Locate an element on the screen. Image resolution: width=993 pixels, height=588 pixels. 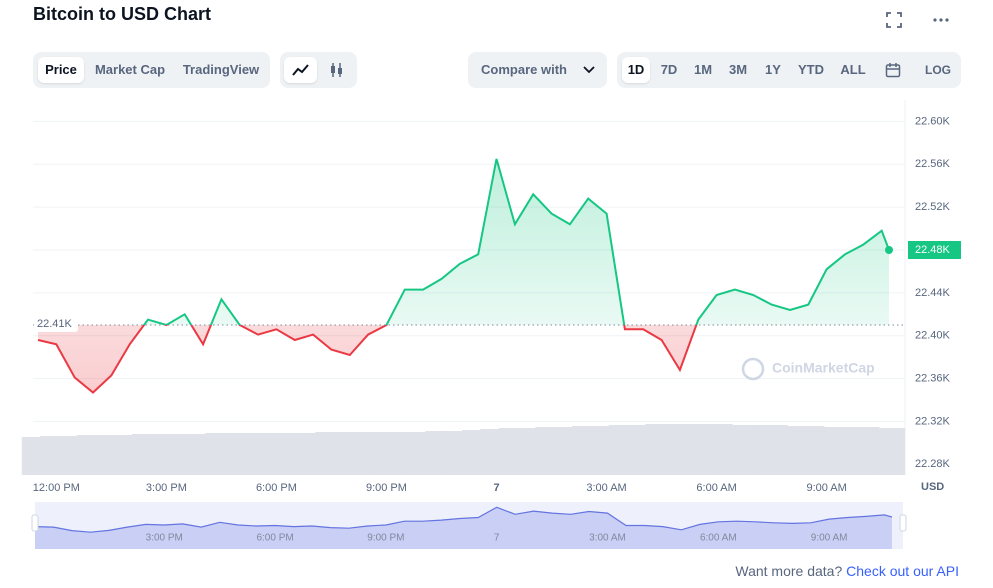
compare-label: Compare with is located at coordinates (524, 69).